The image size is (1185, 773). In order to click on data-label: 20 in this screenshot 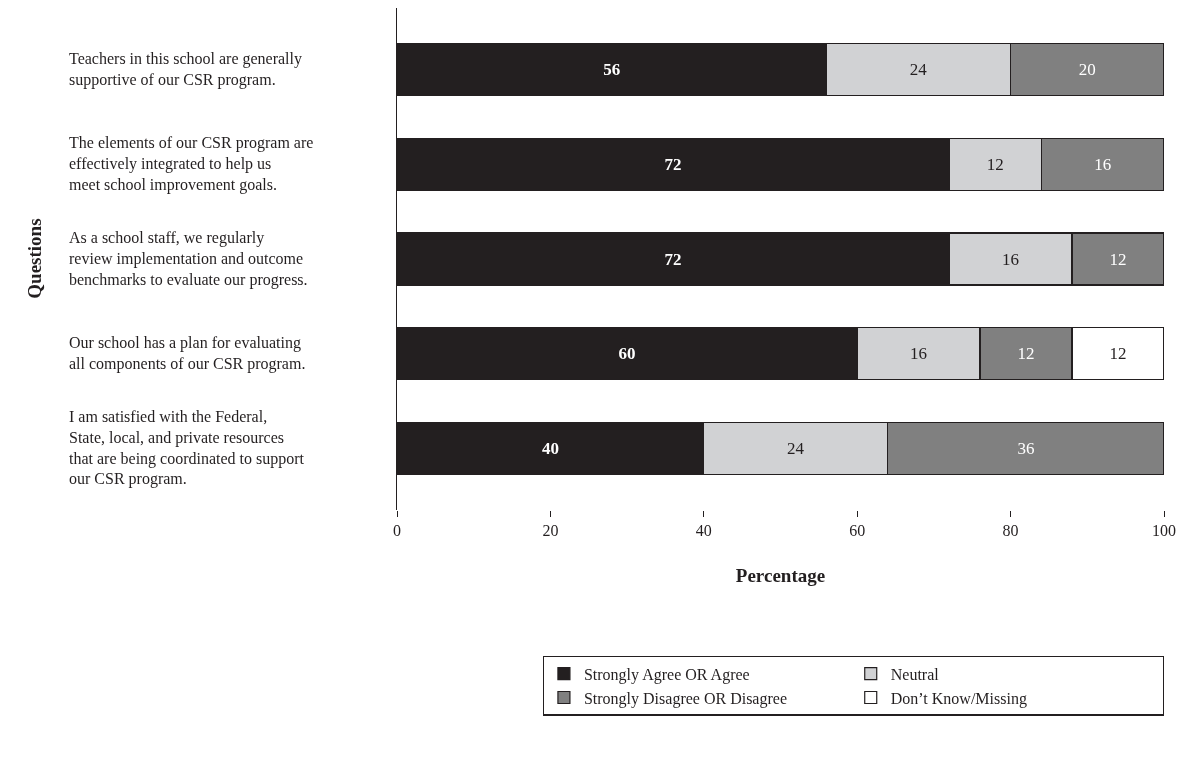, I will do `click(1087, 70)`.